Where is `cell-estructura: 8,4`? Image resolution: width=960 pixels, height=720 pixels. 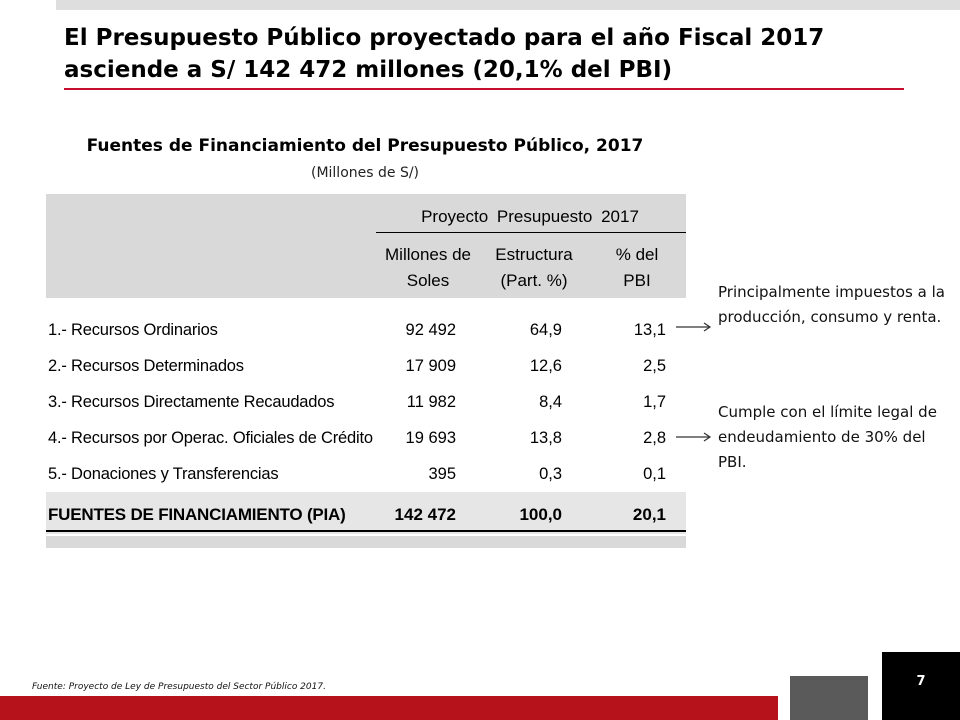 cell-estructura: 8,4 is located at coordinates (550, 402).